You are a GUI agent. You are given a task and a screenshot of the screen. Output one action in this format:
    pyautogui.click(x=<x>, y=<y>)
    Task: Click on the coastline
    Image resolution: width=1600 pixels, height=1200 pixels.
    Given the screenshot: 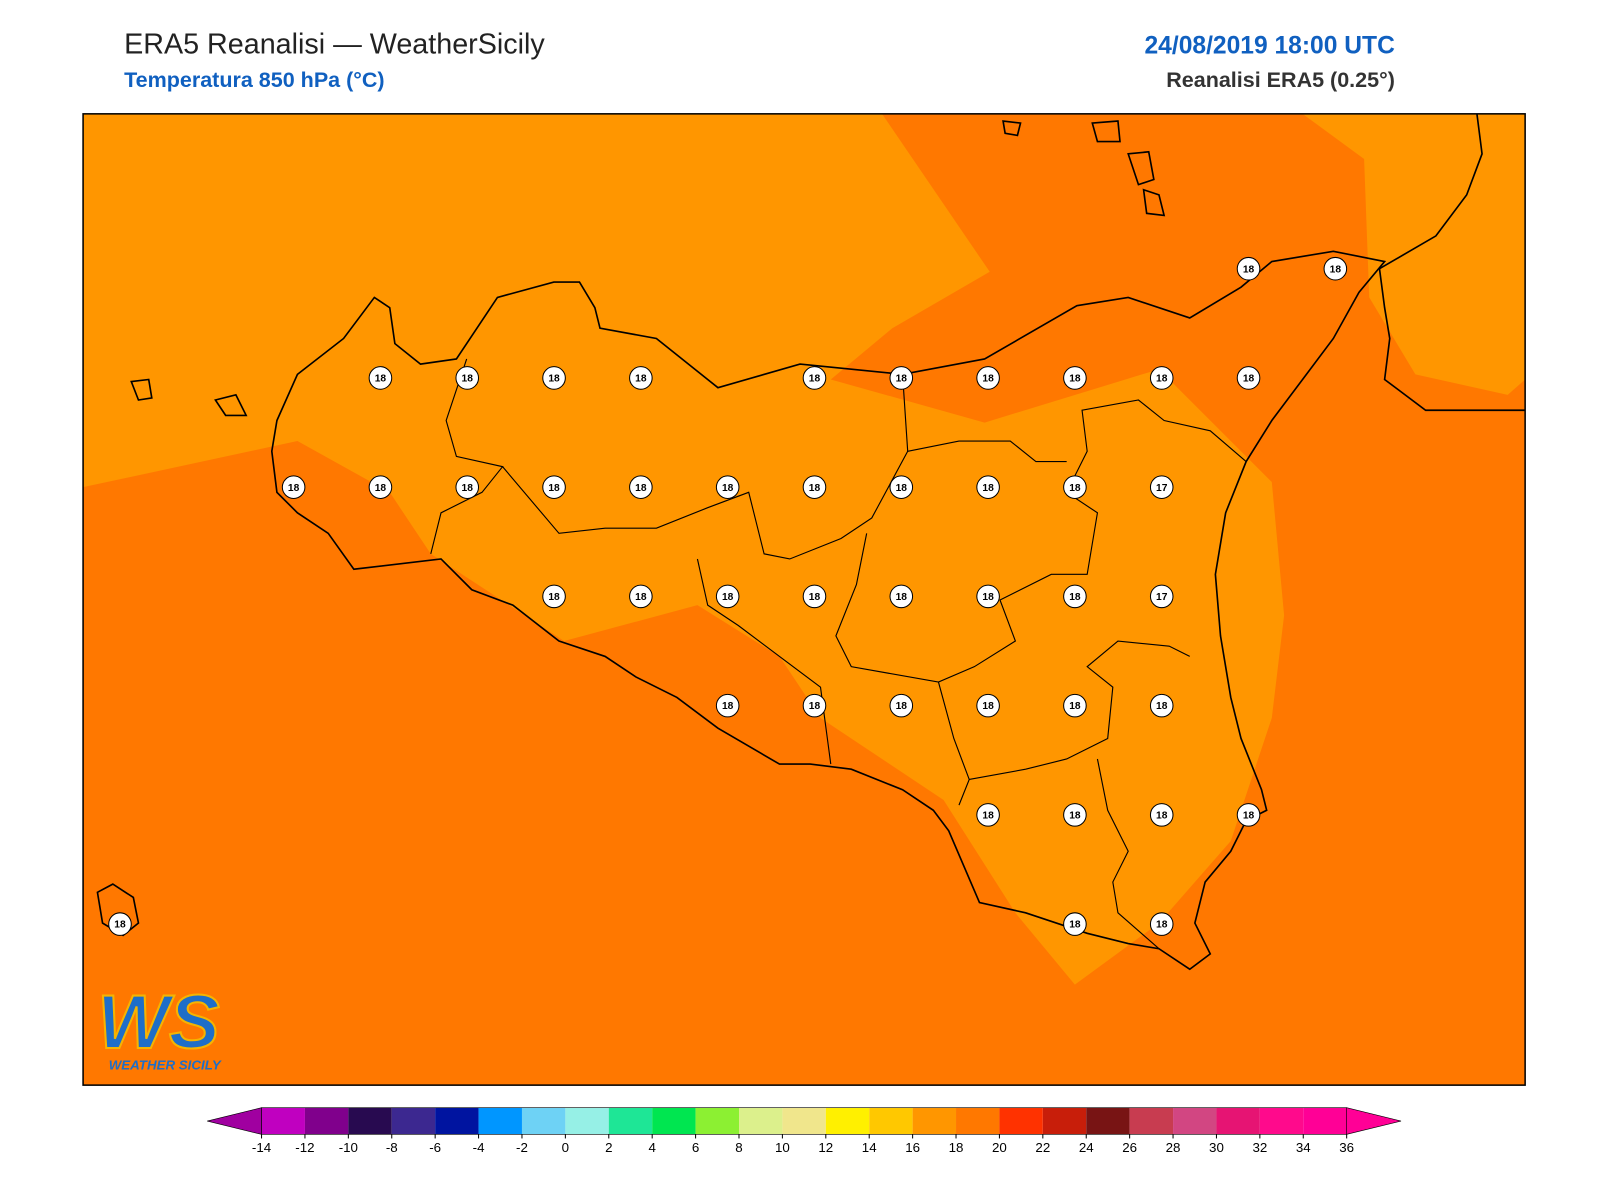 What is the action you would take?
    pyautogui.click(x=1452, y=262)
    